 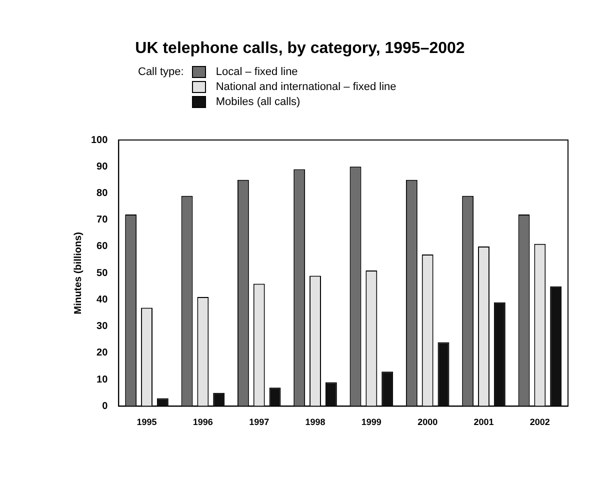 What do you see at coordinates (371, 422) in the screenshot?
I see `x-tick-label: 1999` at bounding box center [371, 422].